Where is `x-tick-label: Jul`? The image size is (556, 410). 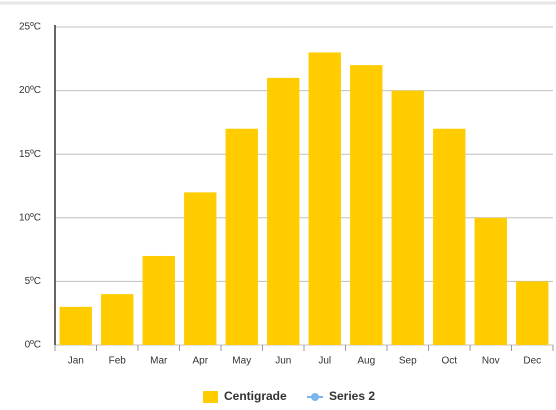
x-tick-label: Jul is located at coordinates (324, 361).